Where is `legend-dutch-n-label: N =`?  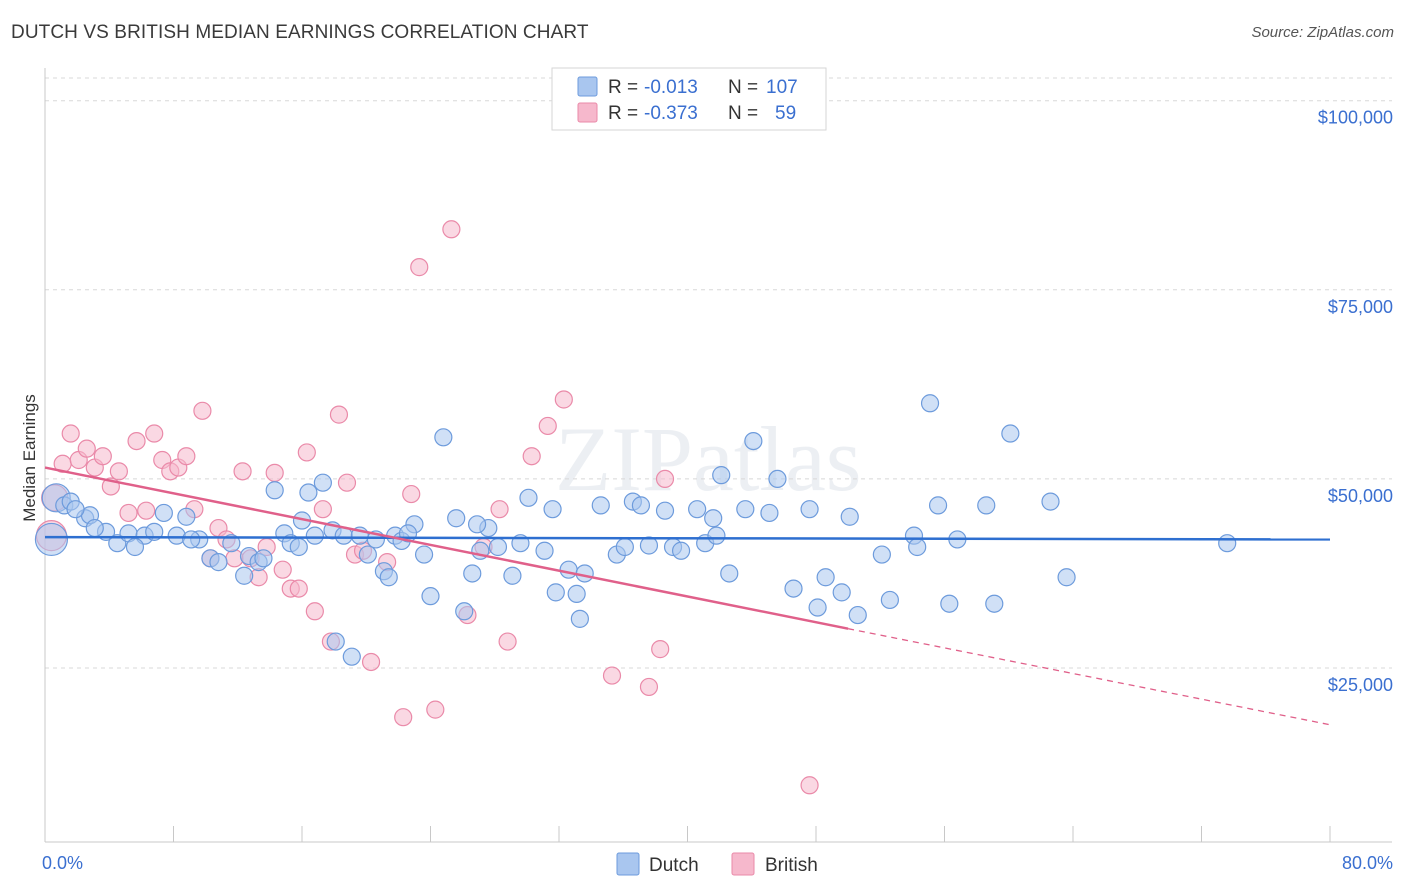
legend-dutch-n-label: N = is located at coordinates (743, 87).